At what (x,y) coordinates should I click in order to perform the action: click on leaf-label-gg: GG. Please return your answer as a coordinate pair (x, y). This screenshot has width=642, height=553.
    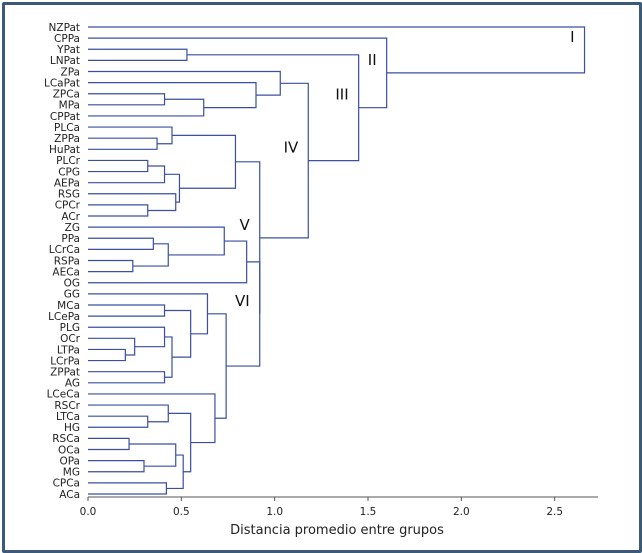
    Looking at the image, I should click on (72, 295).